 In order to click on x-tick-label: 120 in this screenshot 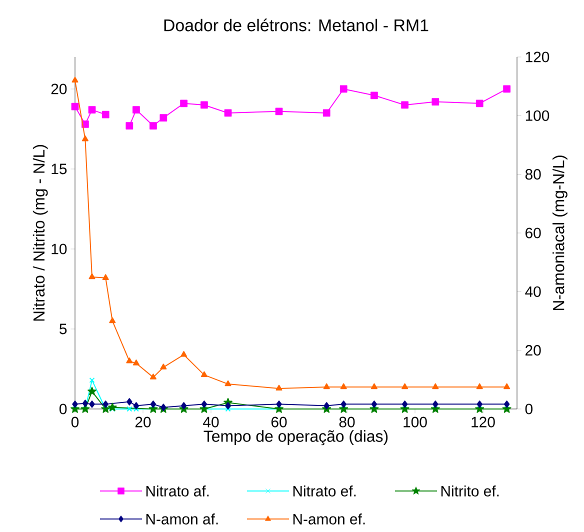, I will do `click(483, 422)`.